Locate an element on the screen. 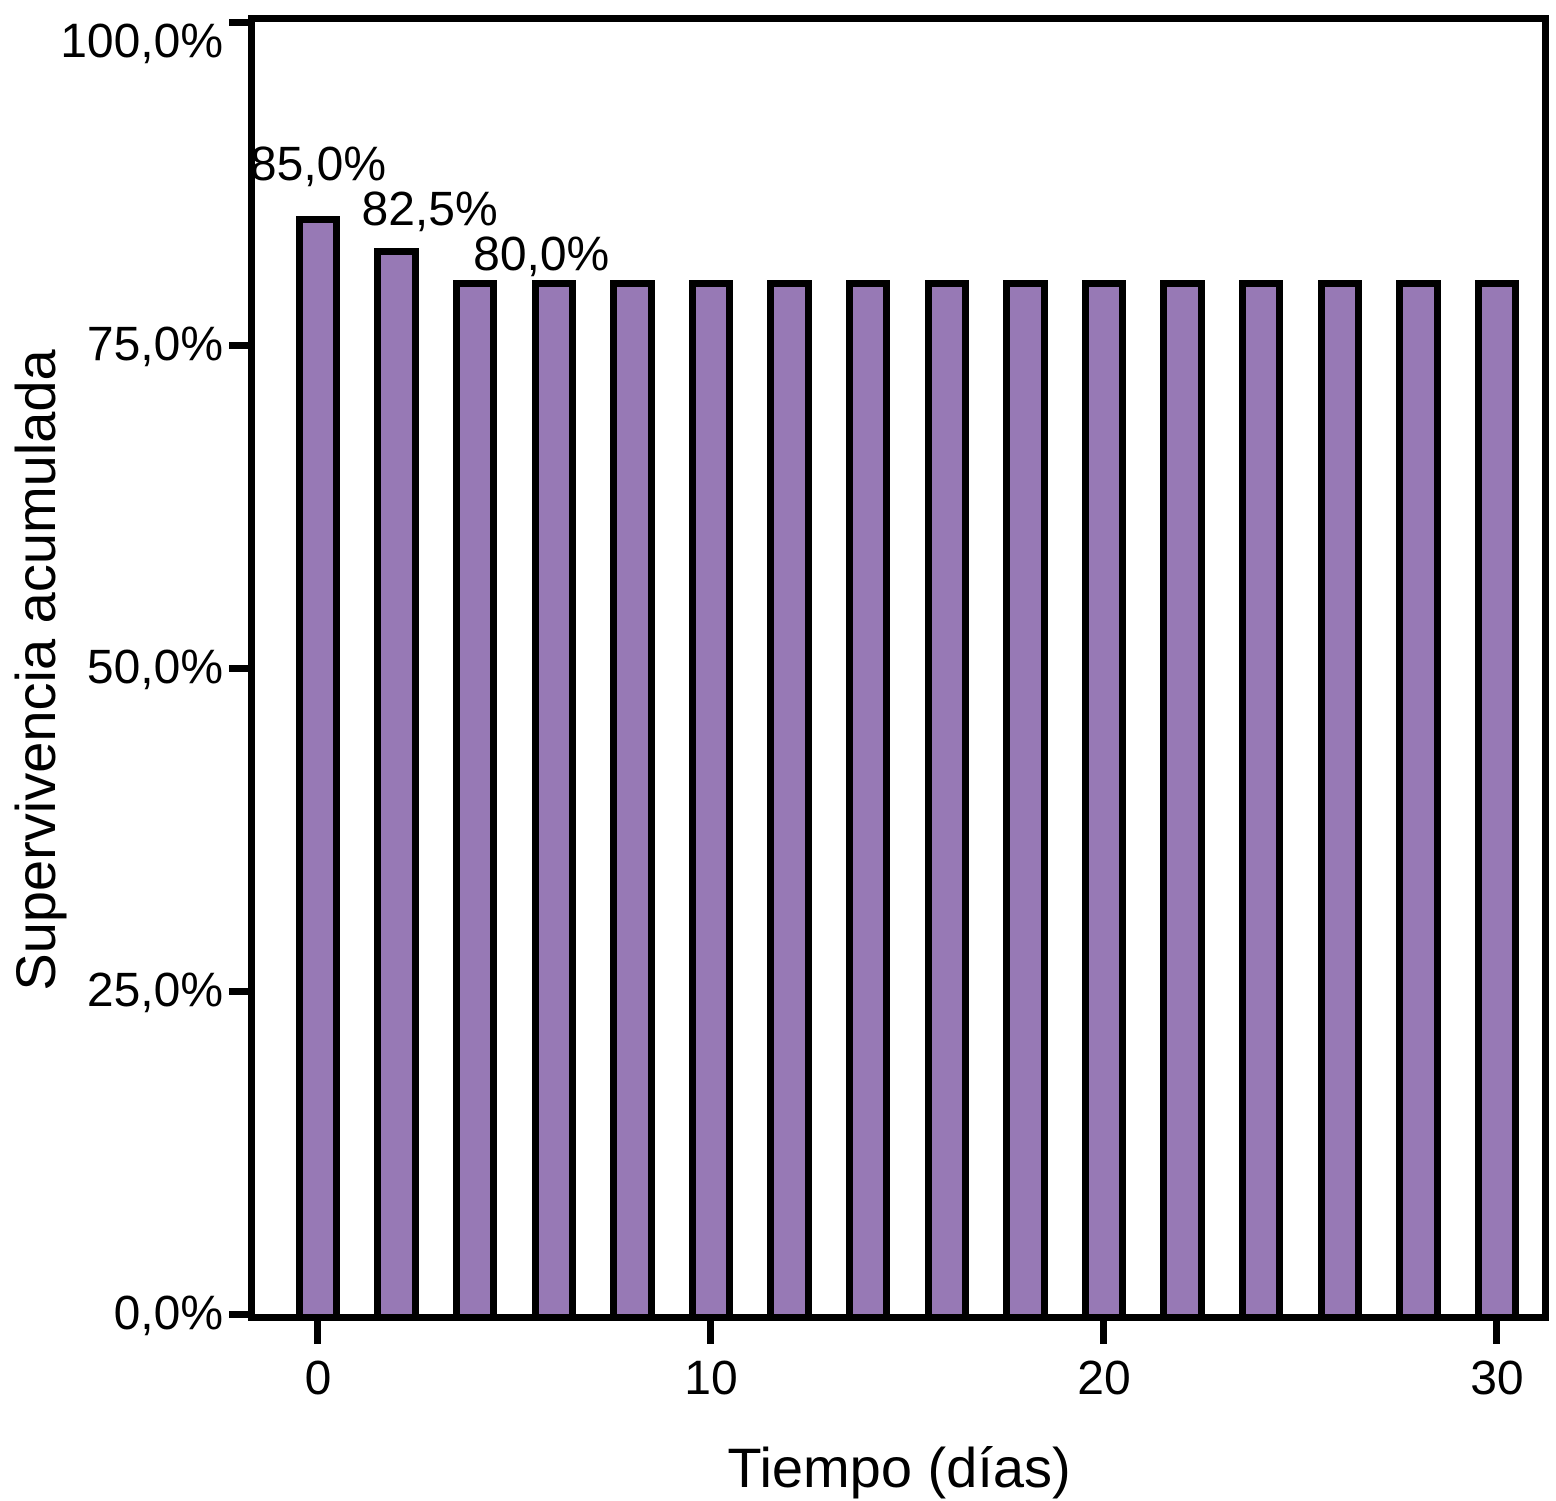 This screenshot has width=1556, height=1501. y-tick-label: 0,0% is located at coordinates (168, 1313).